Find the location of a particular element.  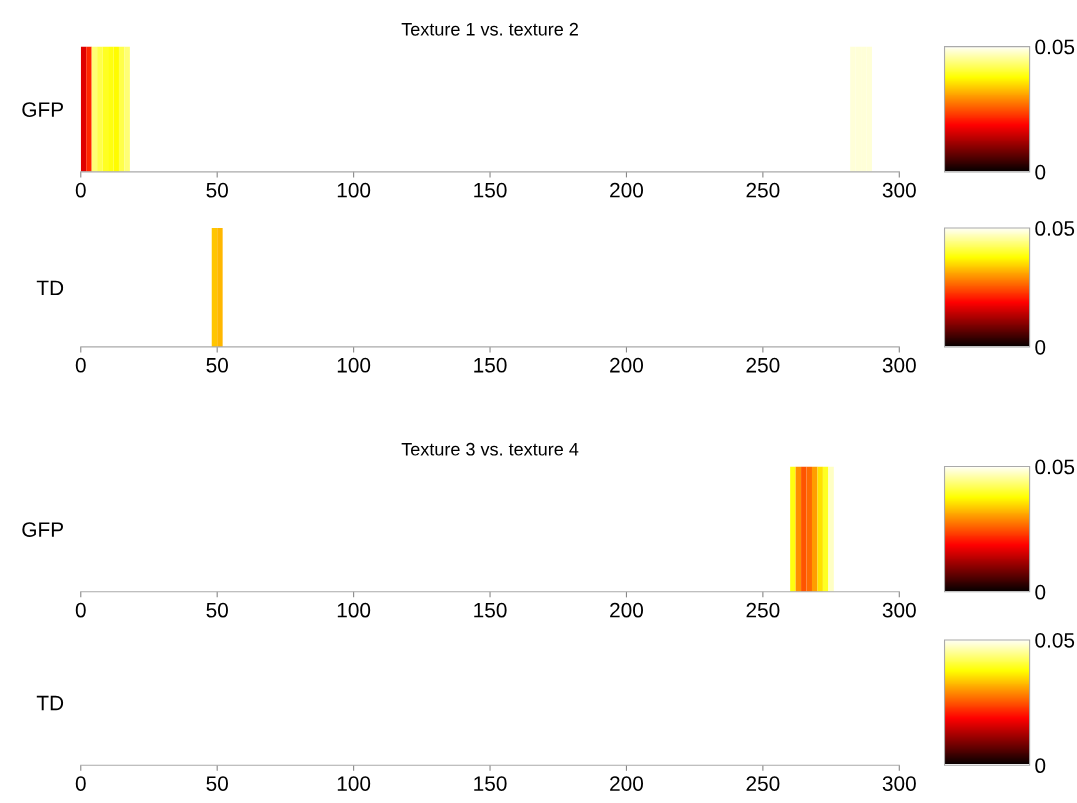

chart-title: Texture 1 vs. texture 2 is located at coordinates (489, 29).